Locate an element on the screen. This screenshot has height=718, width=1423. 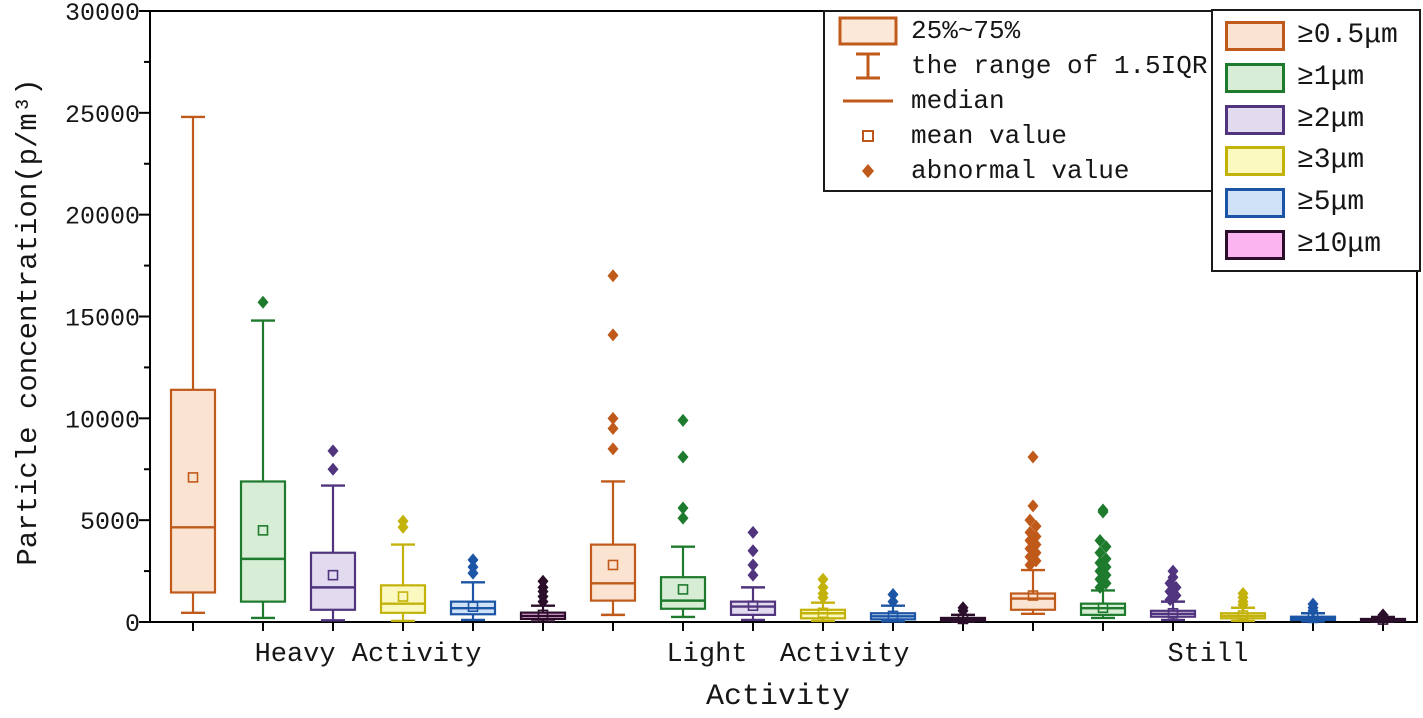
x-axis-ticks is located at coordinates (788, 626).